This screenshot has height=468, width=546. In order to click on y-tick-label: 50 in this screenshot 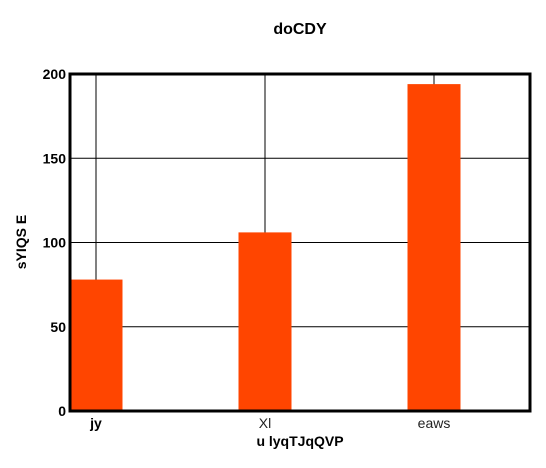, I will do `click(58, 327)`.